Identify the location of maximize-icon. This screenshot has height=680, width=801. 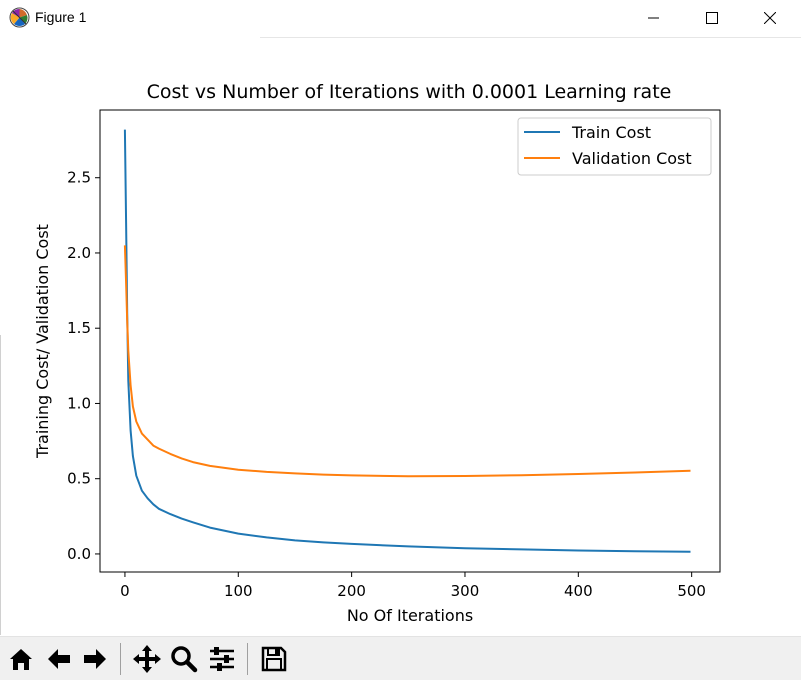
(712, 18).